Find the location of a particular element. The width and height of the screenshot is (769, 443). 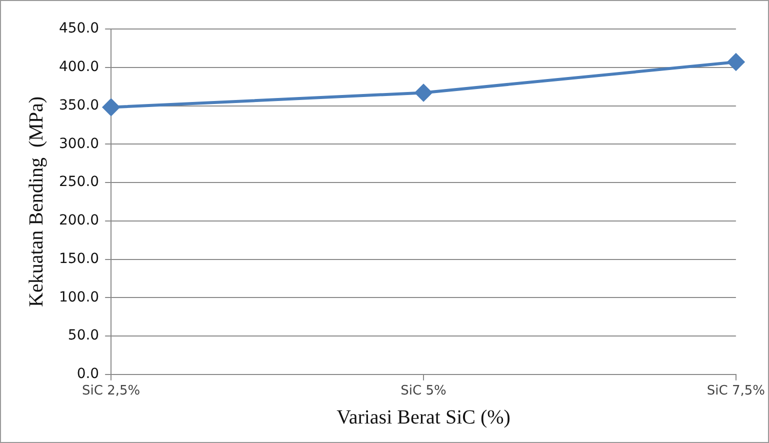

x-axis-title: Variasi Berat SiC (%) is located at coordinates (423, 417).